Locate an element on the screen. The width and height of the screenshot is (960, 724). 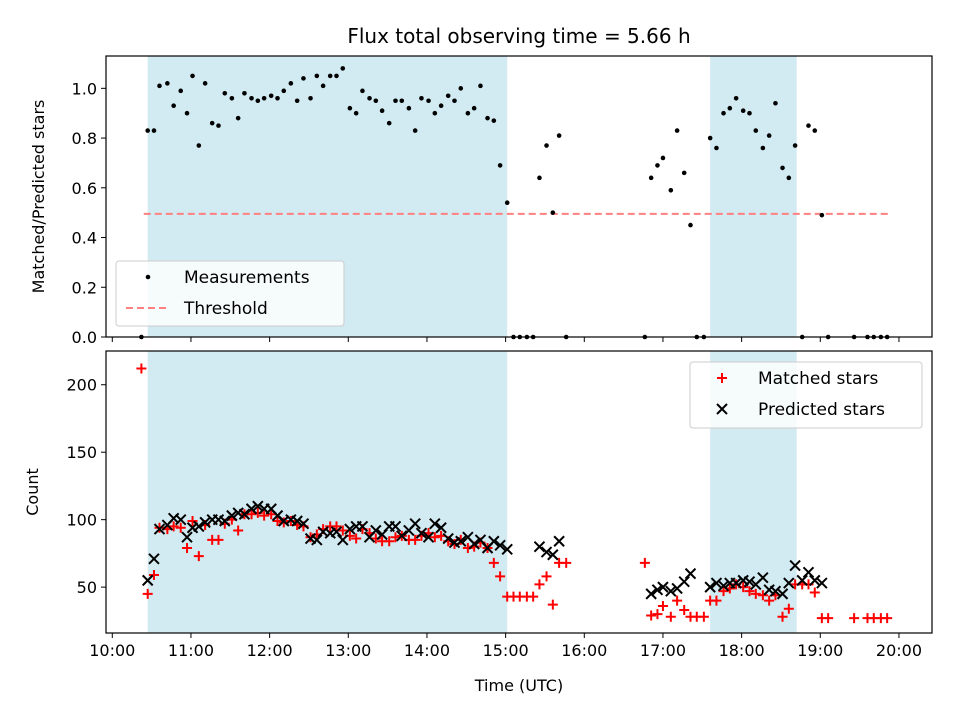
x-tick-label: 10:00 is located at coordinates (112, 650).